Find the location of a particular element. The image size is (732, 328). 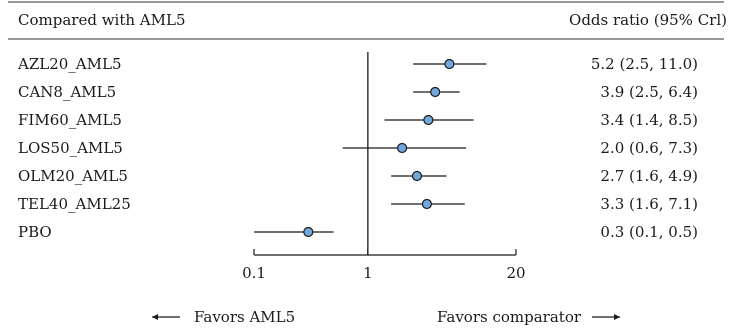

favors-right: Favors comparator is located at coordinates (528, 317).